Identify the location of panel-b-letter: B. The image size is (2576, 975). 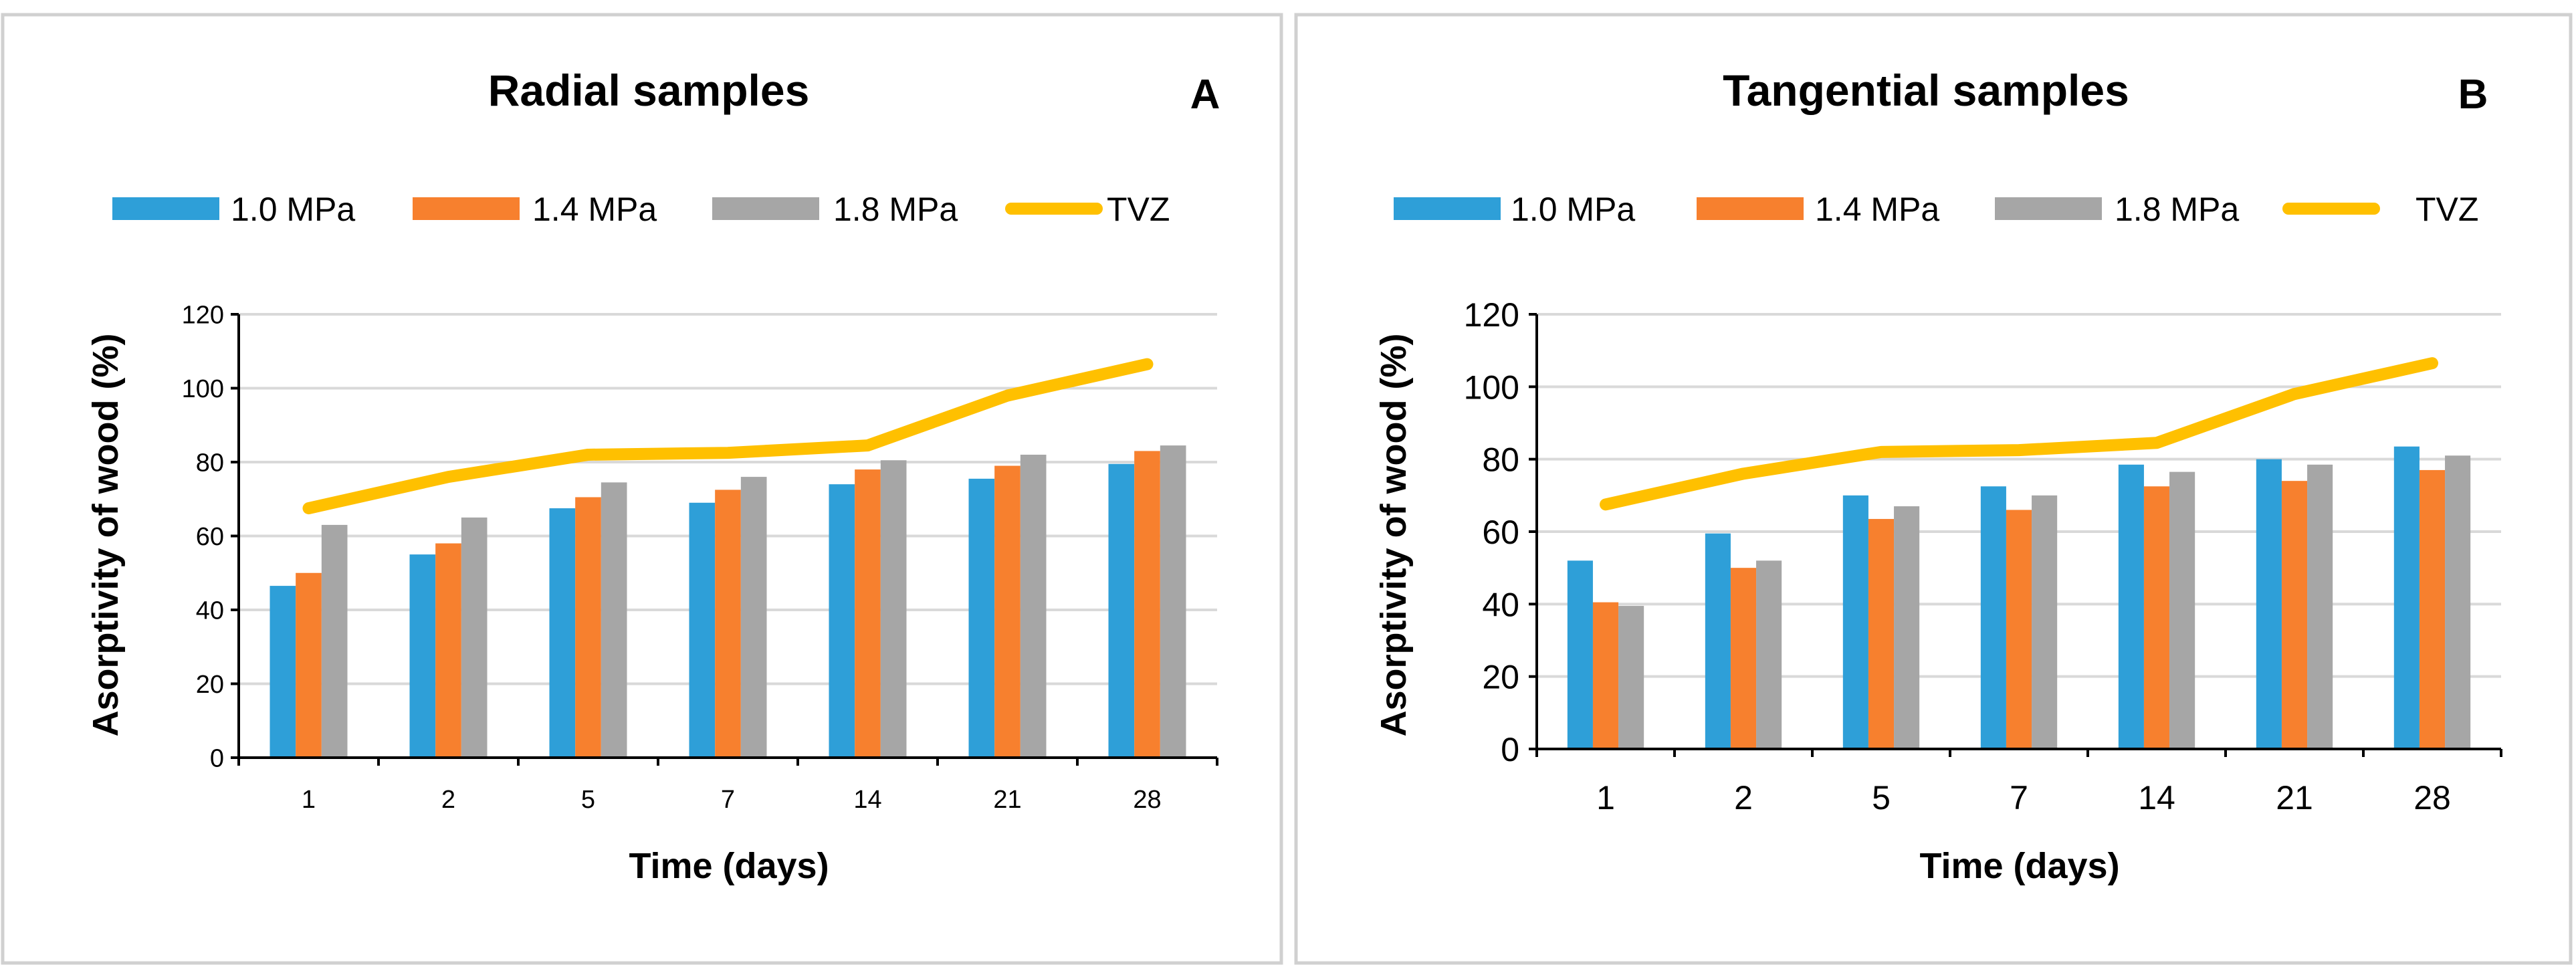
(2473, 95).